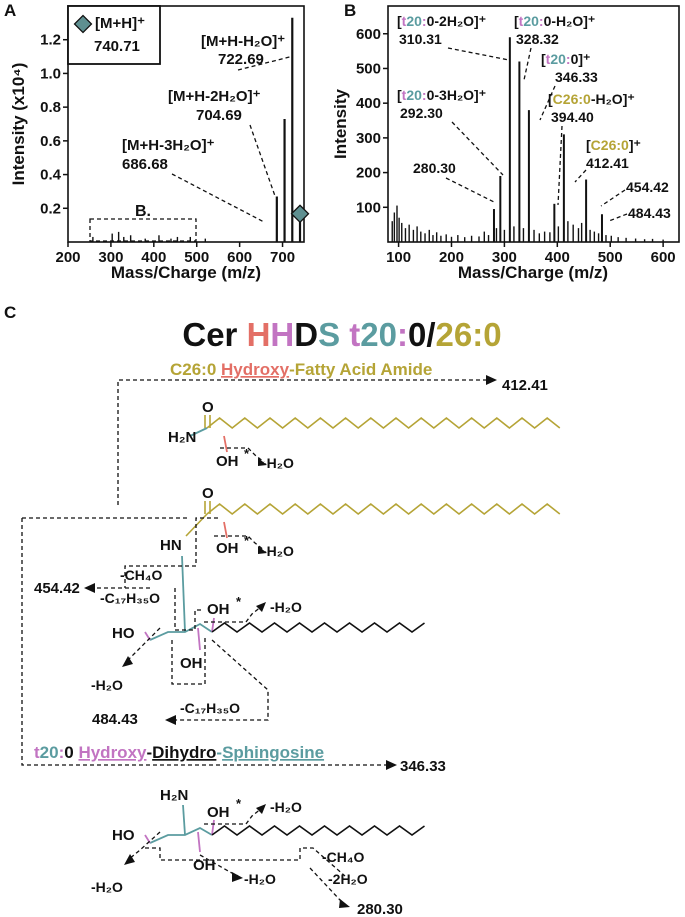 This screenshot has width=685, height=917. Describe the element at coordinates (10, 312) in the screenshot. I see `panel-label-c: C` at that location.